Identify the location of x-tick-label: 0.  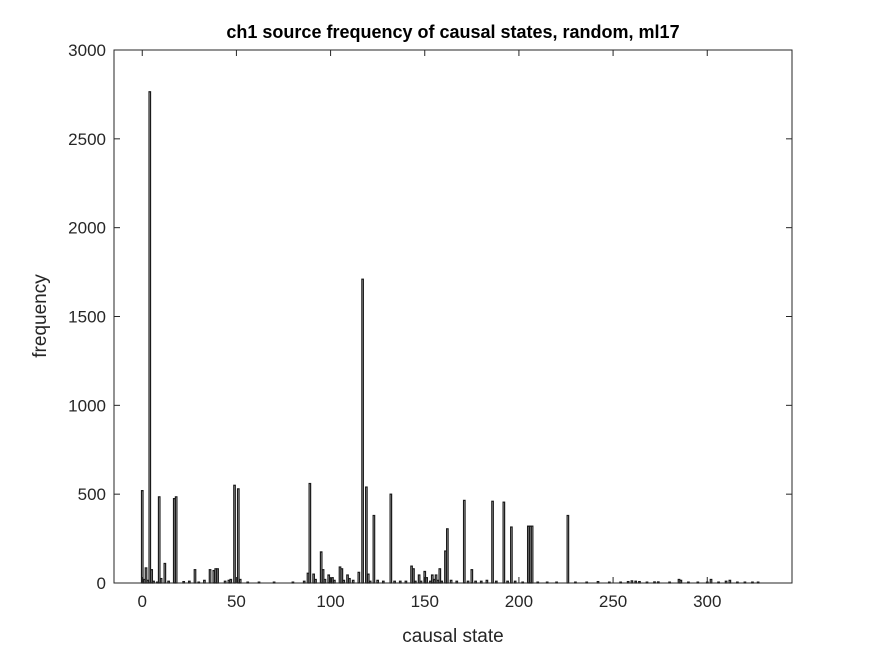
(142, 601).